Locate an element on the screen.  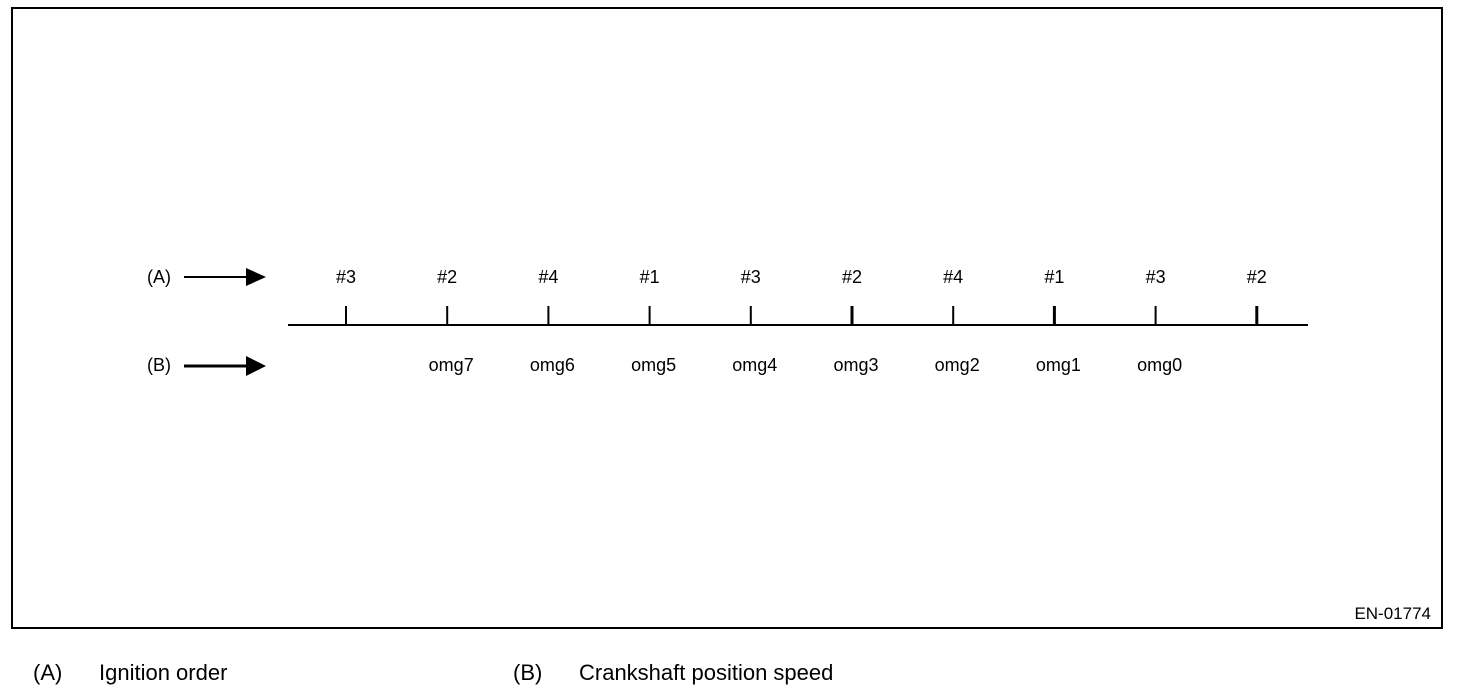
row-a-arrow is located at coordinates (225, 277).